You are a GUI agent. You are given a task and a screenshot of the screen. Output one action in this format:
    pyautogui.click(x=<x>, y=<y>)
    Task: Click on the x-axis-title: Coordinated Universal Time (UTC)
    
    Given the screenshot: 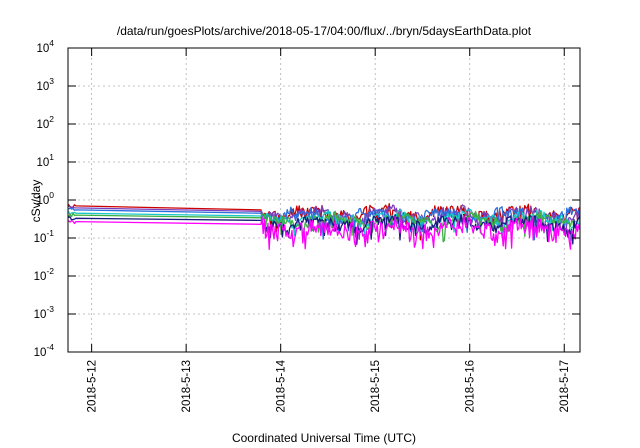 What is the action you would take?
    pyautogui.click(x=324, y=438)
    